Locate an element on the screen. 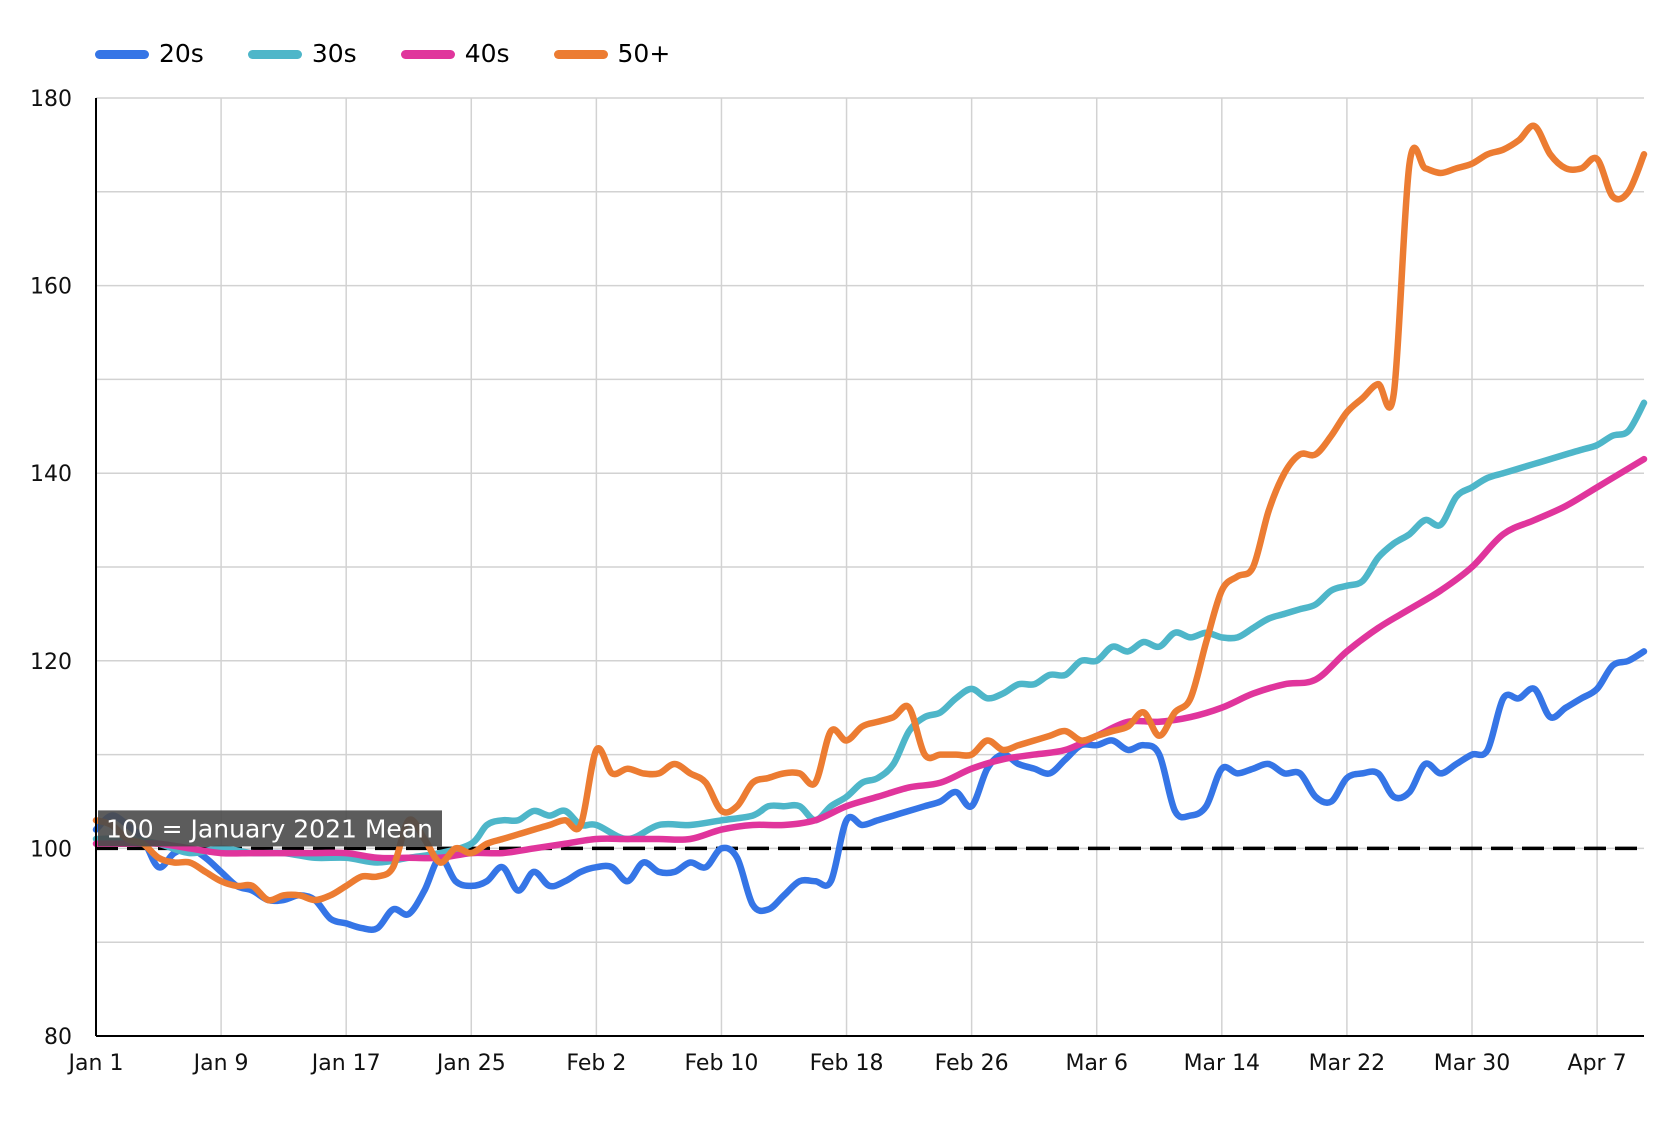 The height and width of the screenshot is (1124, 1672). legend-swatch-40s is located at coordinates (427, 54).